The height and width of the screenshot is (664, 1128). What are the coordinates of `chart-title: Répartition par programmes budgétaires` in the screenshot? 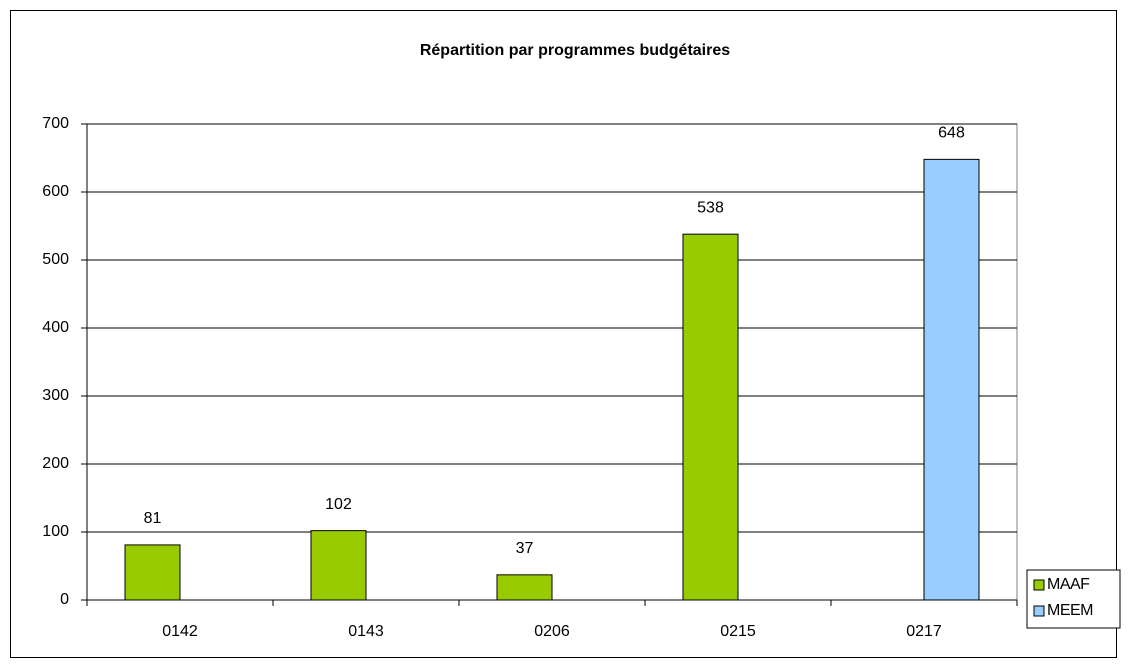 It's located at (575, 50).